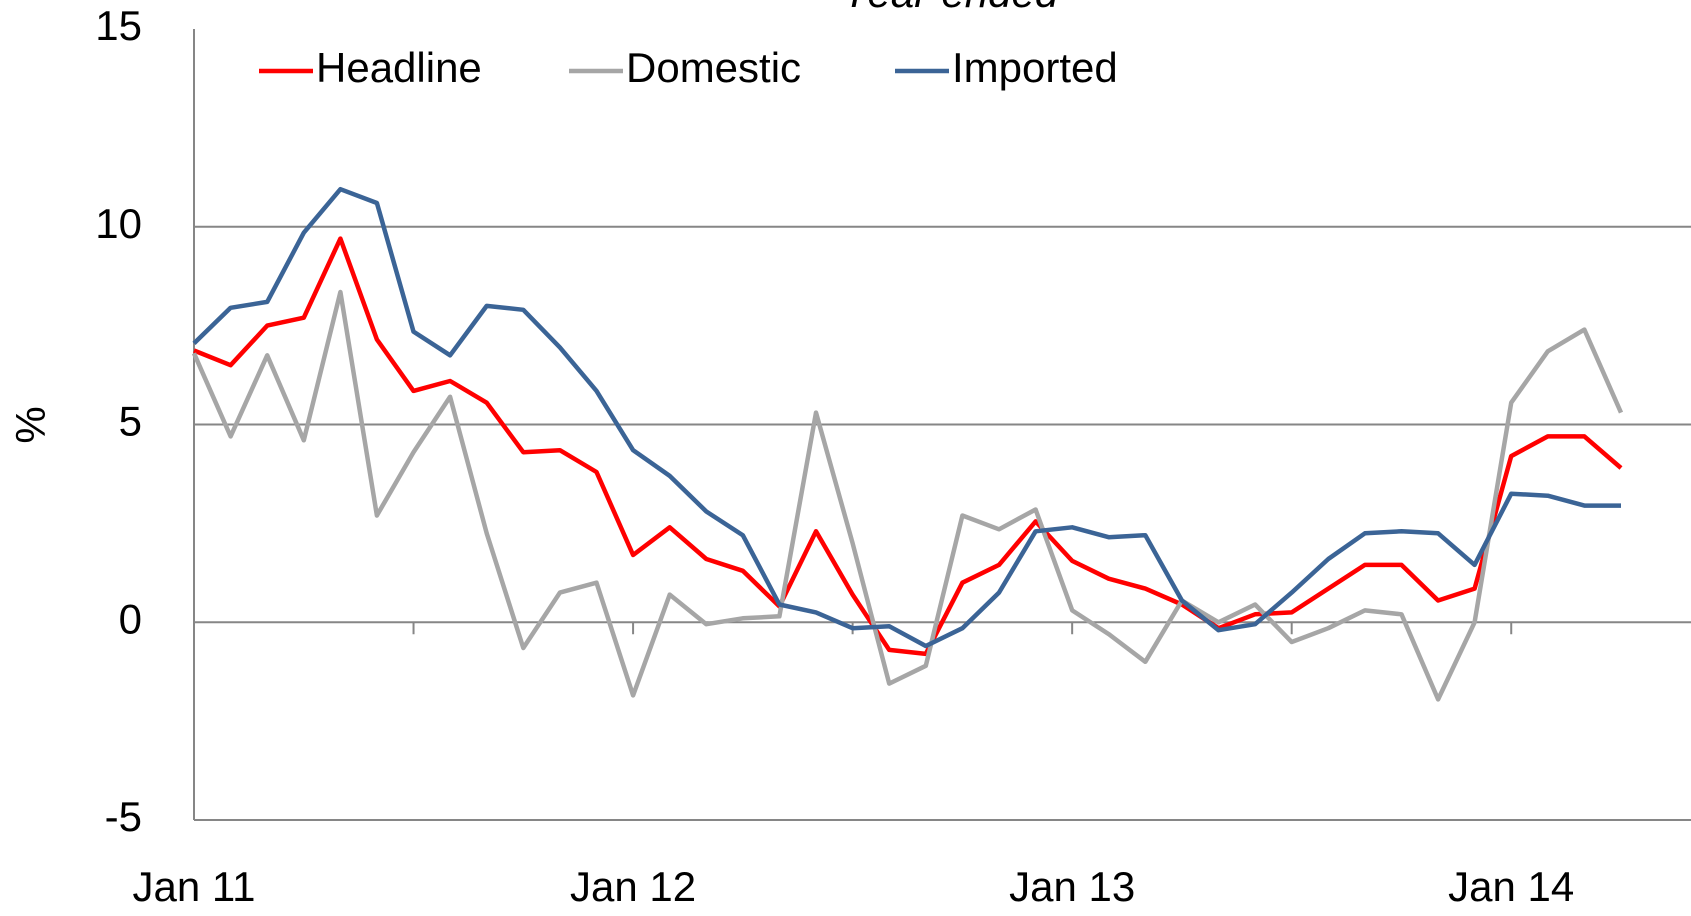 The height and width of the screenshot is (916, 1691). Describe the element at coordinates (951, 8) in the screenshot. I see `chart-title: Year-ended` at that location.